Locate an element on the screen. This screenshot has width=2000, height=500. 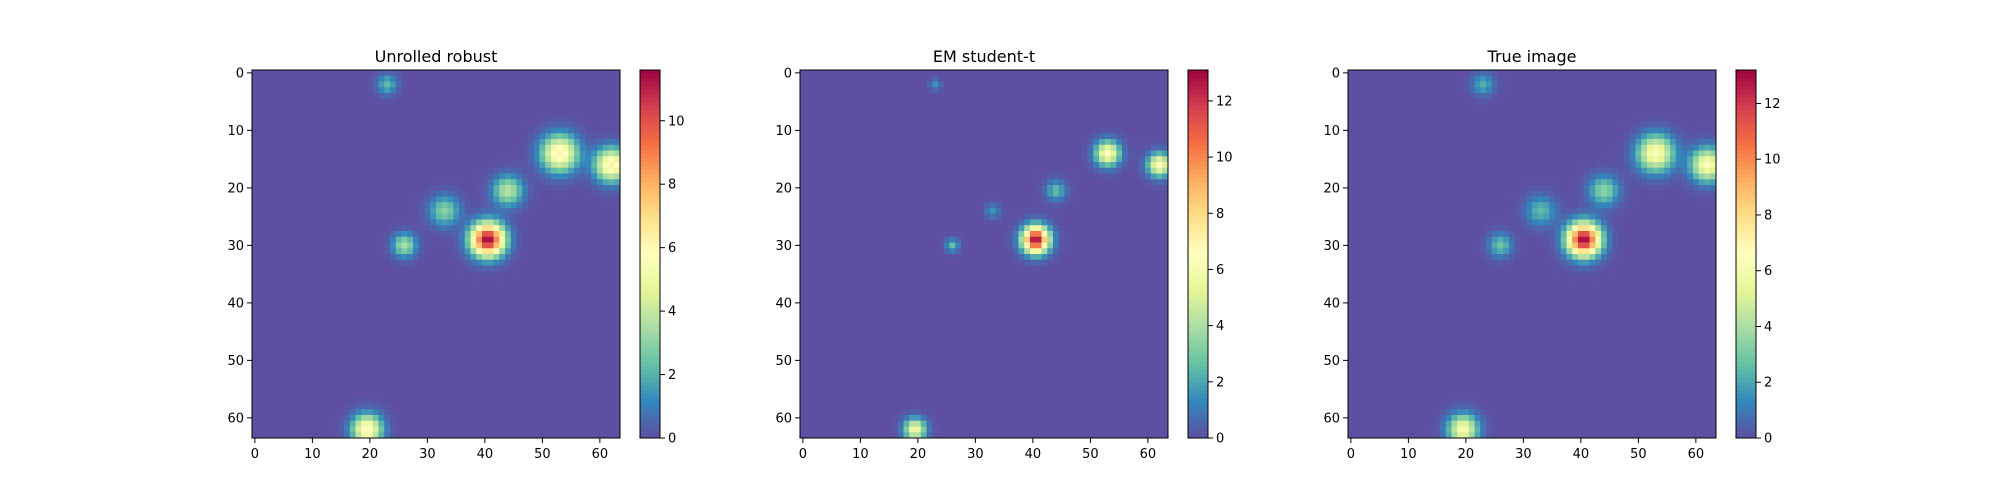
colorbar-tick-label: 8 is located at coordinates (672, 185).